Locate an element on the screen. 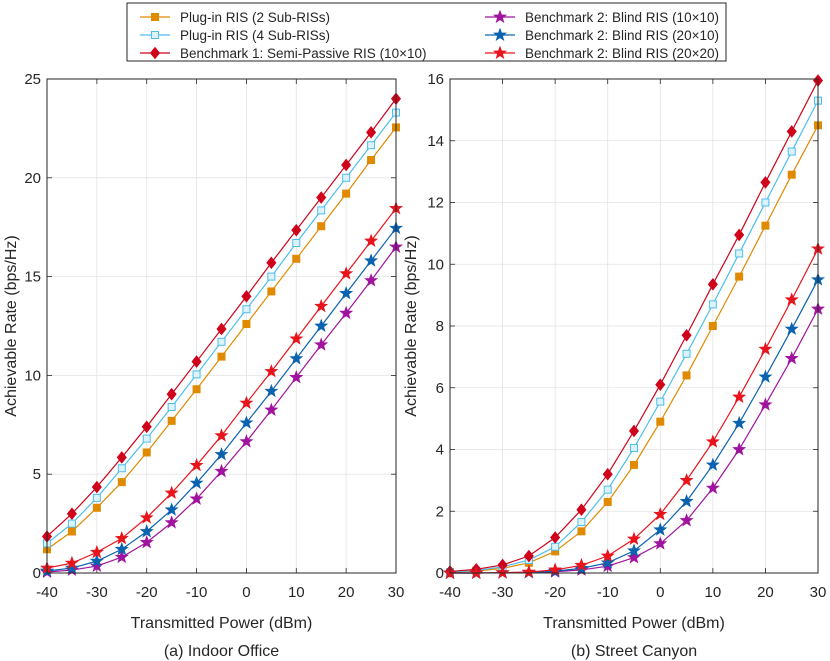  y-tick-label: 25 is located at coordinates (32, 79).